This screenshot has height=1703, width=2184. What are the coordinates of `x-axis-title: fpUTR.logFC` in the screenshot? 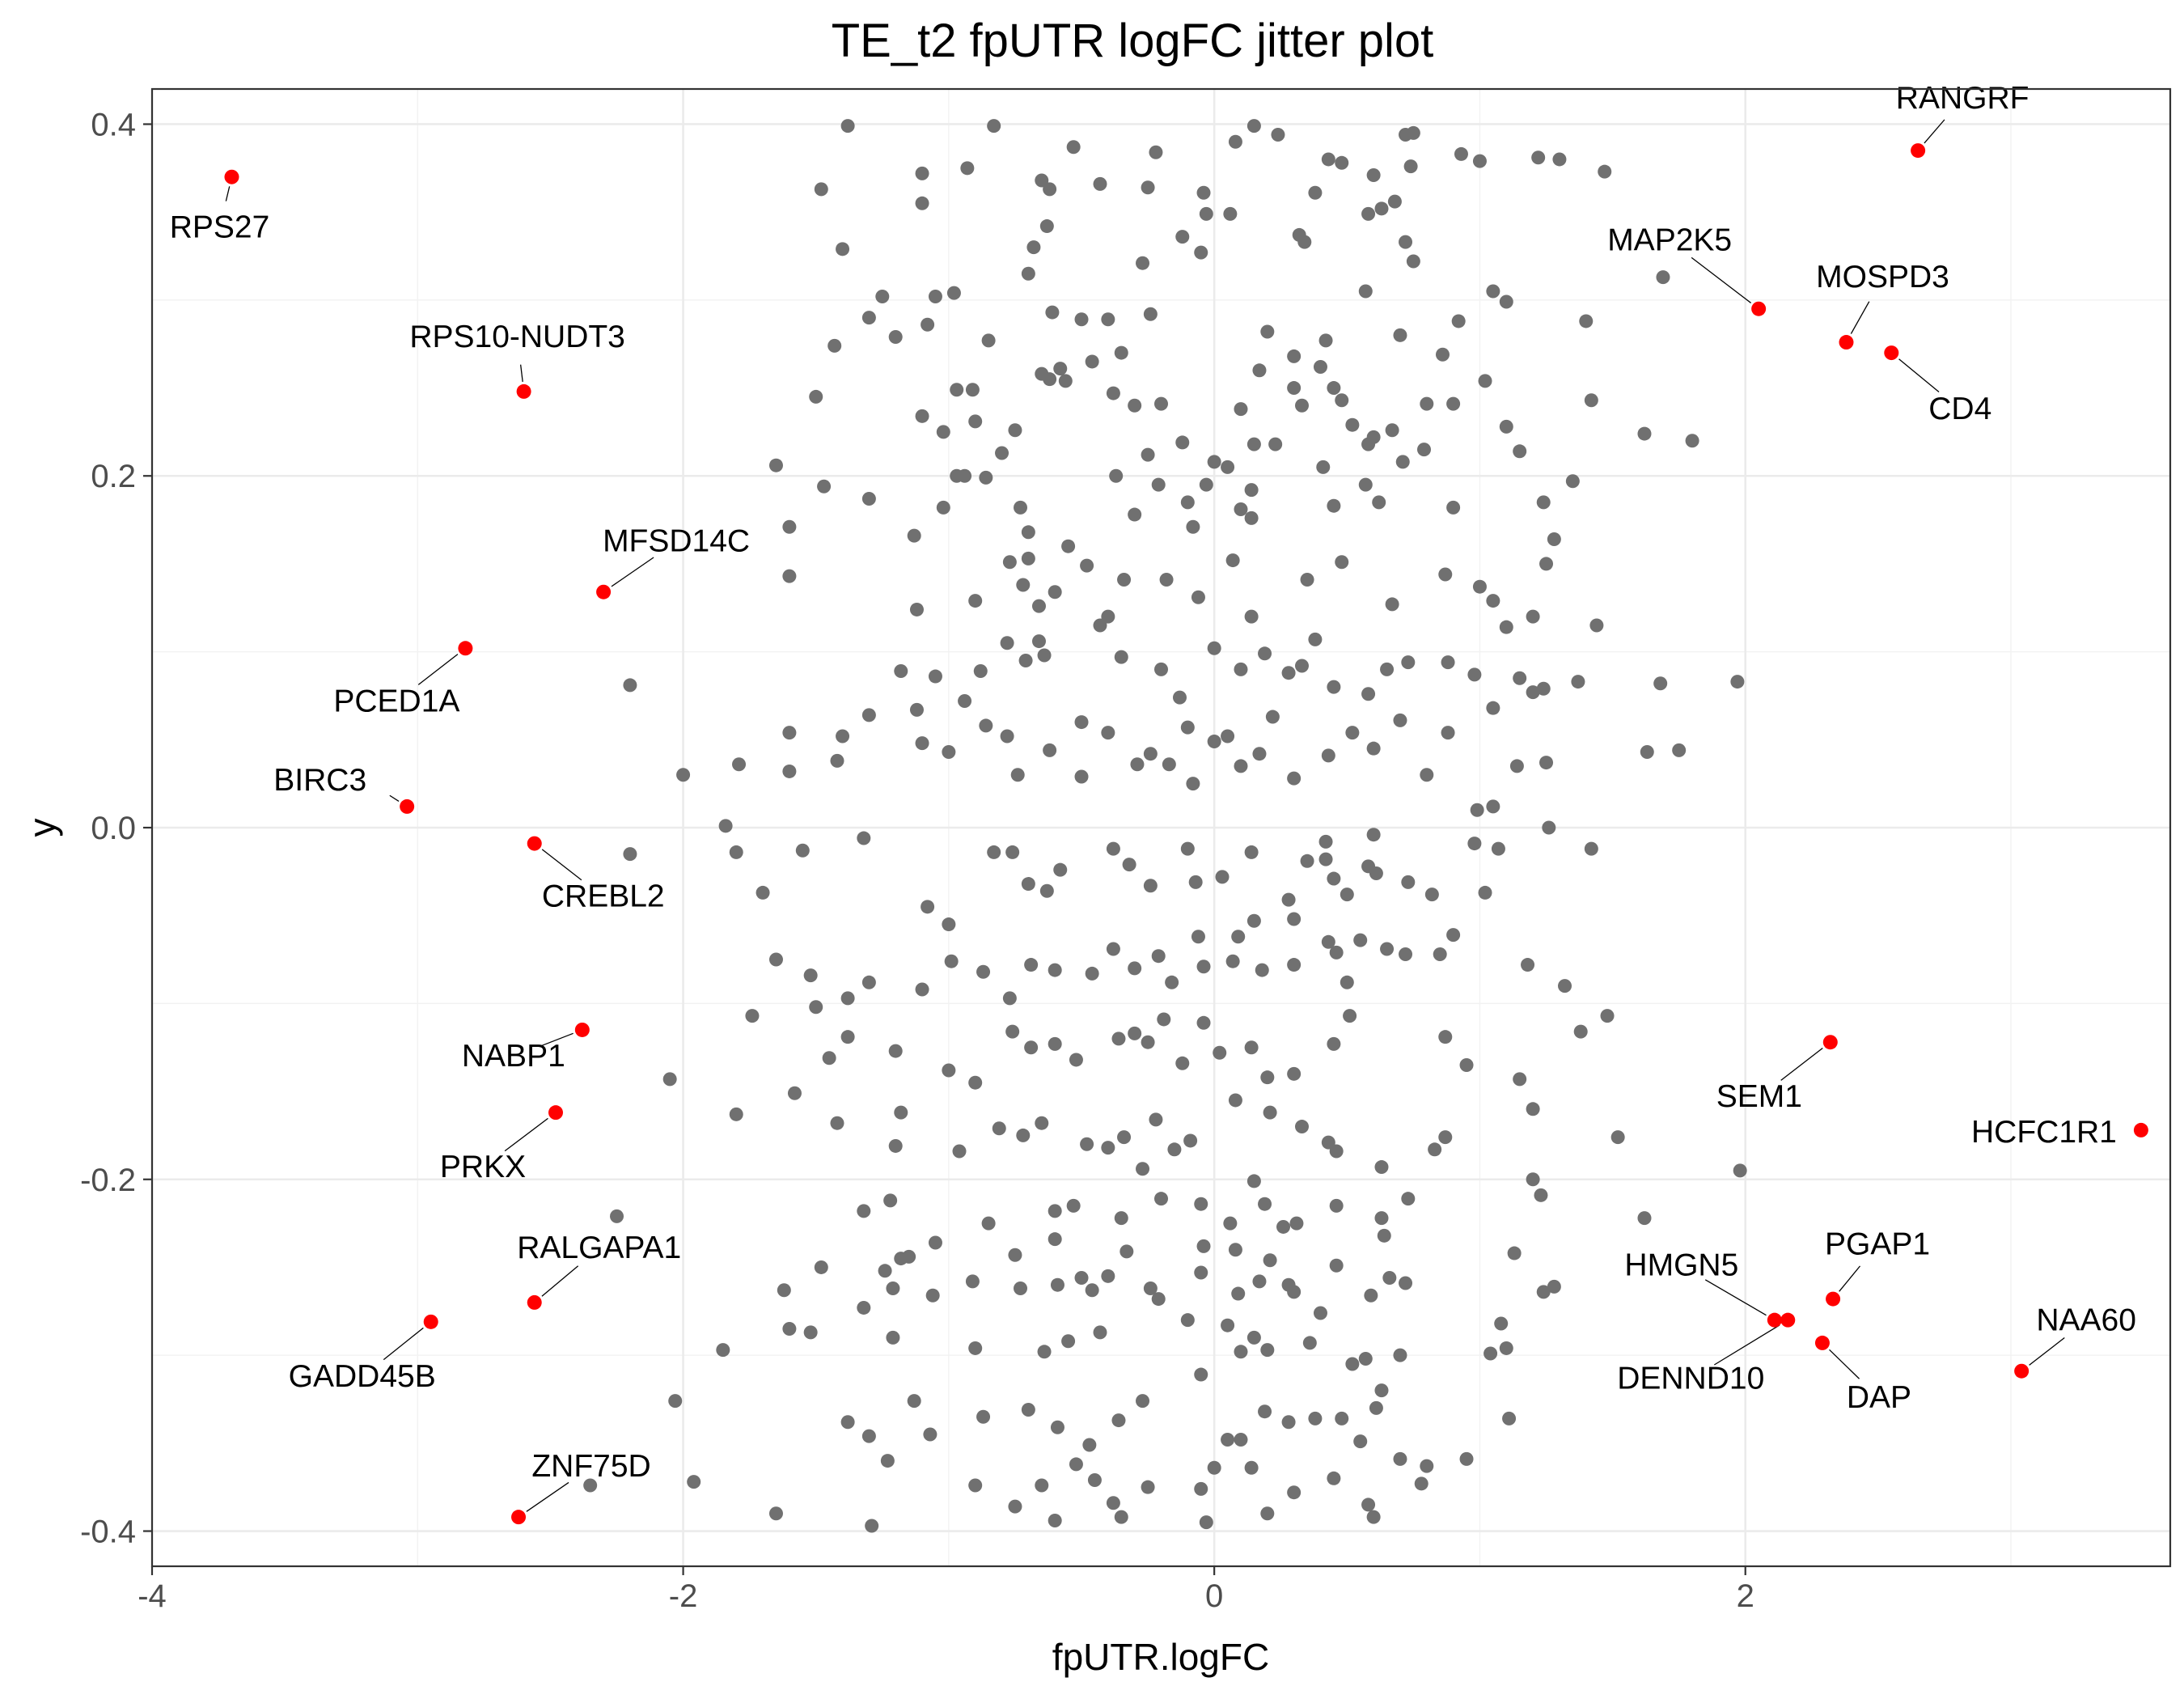 It's located at (1160, 1657).